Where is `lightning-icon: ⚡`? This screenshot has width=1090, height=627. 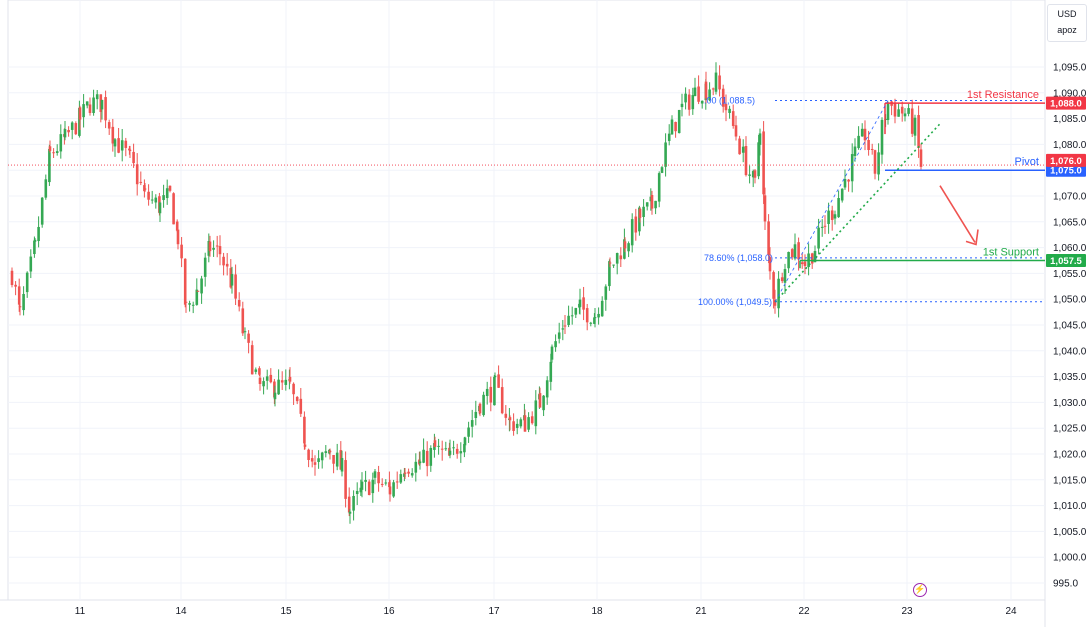
lightning-icon: ⚡ is located at coordinates (920, 590).